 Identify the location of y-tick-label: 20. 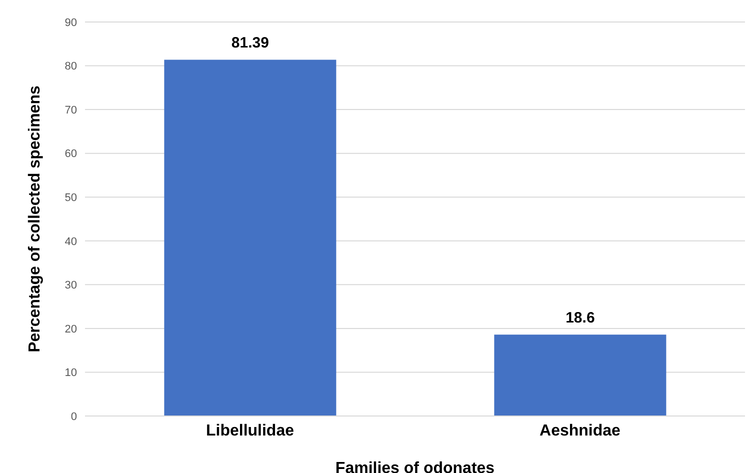
(70, 329).